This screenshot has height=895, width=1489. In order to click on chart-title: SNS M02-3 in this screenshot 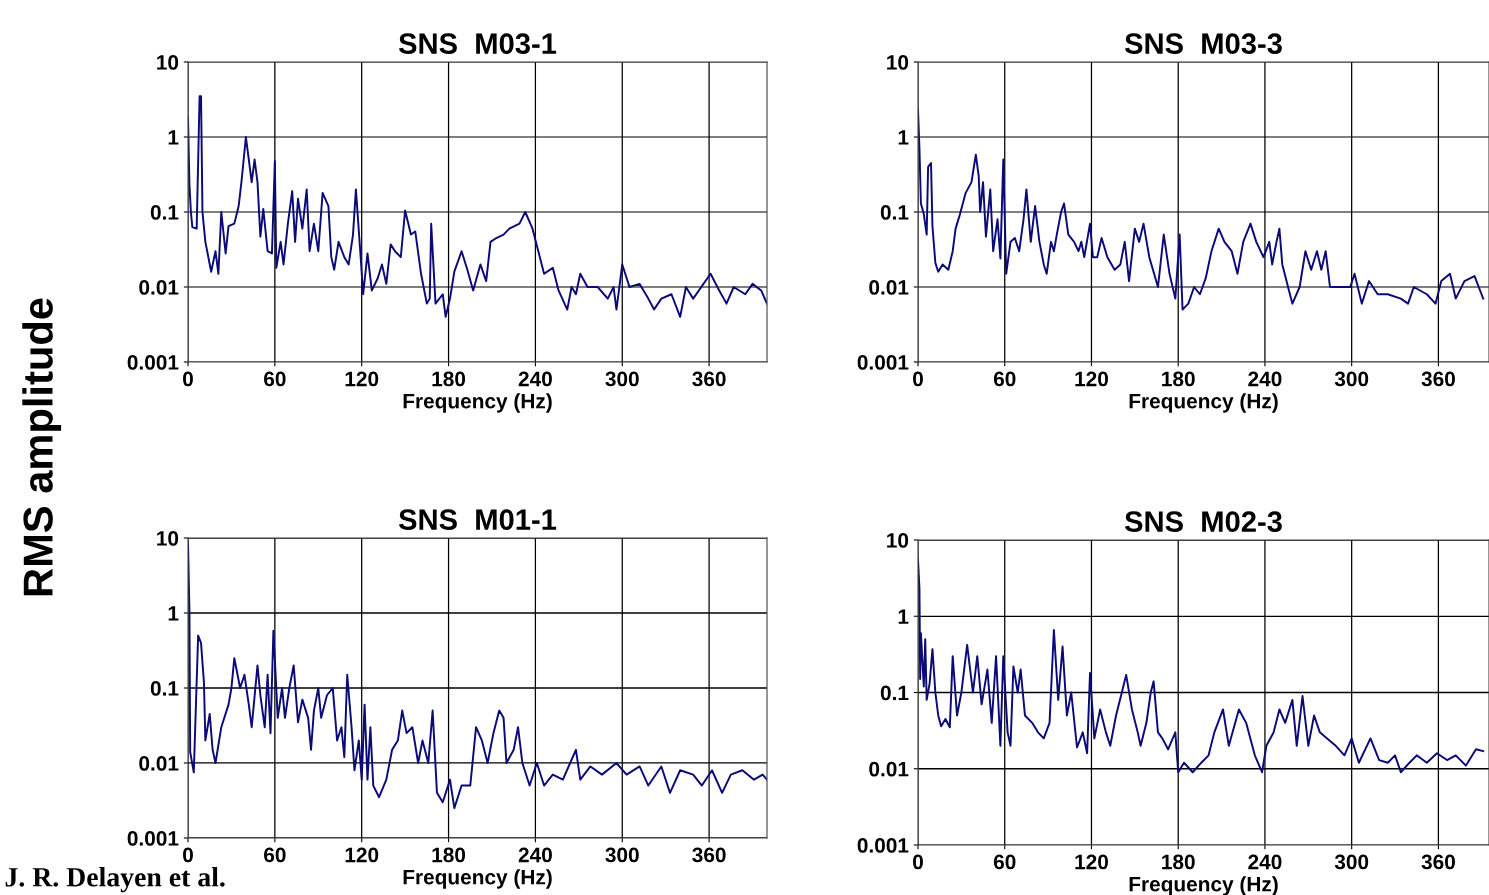, I will do `click(1203, 521)`.